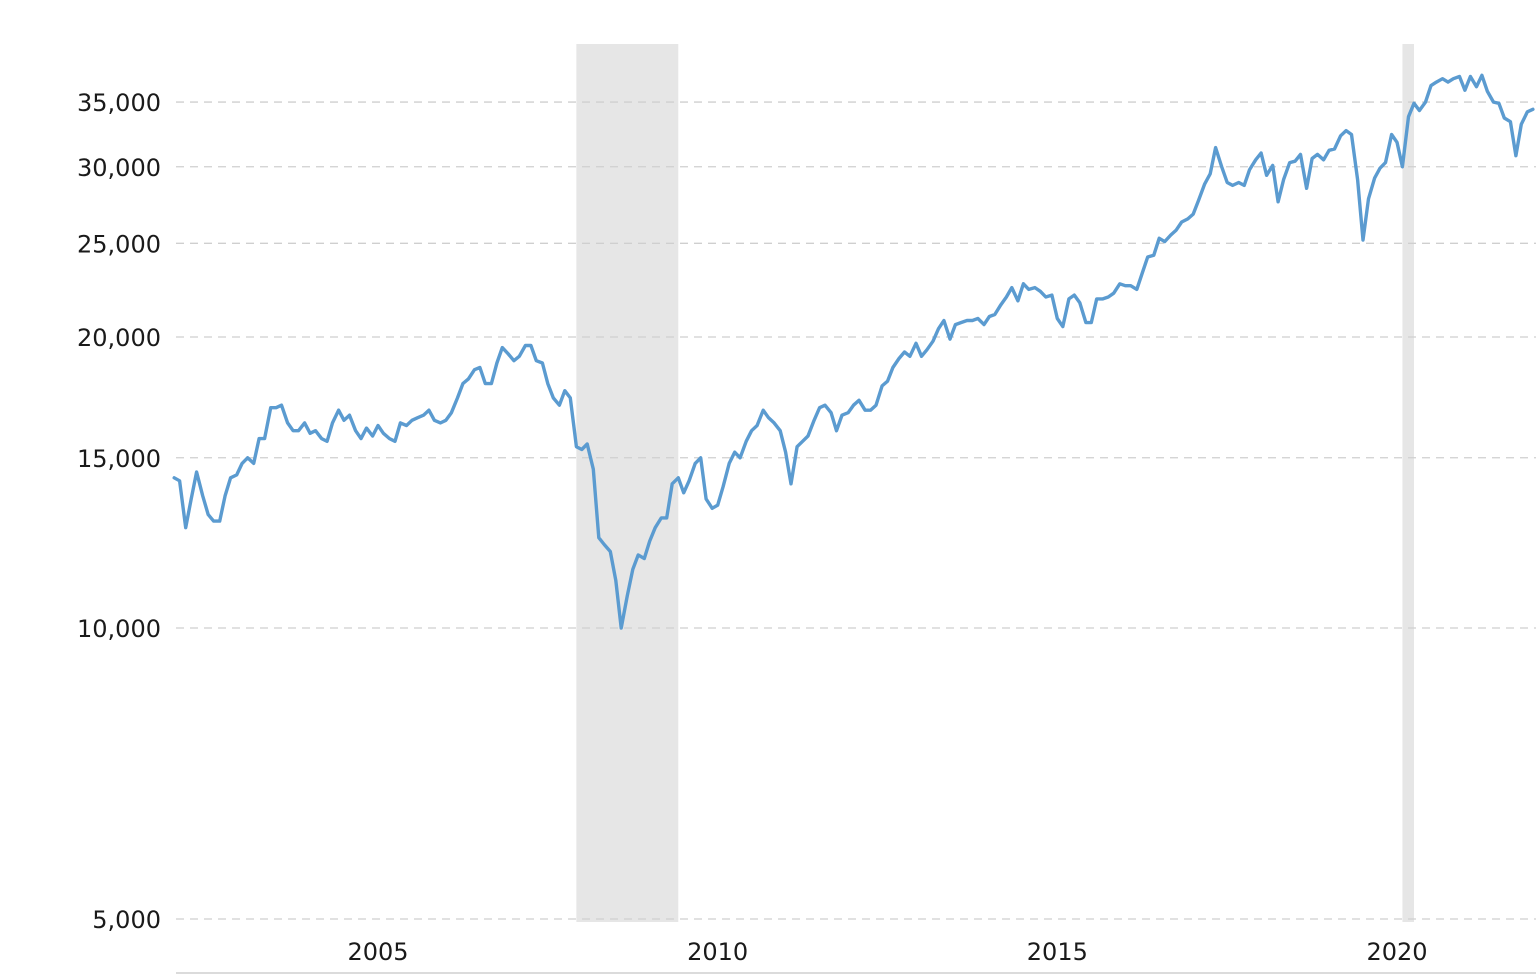 The height and width of the screenshot is (976, 1536). What do you see at coordinates (717, 952) in the screenshot?
I see `x-tick-label-2010: 2010` at bounding box center [717, 952].